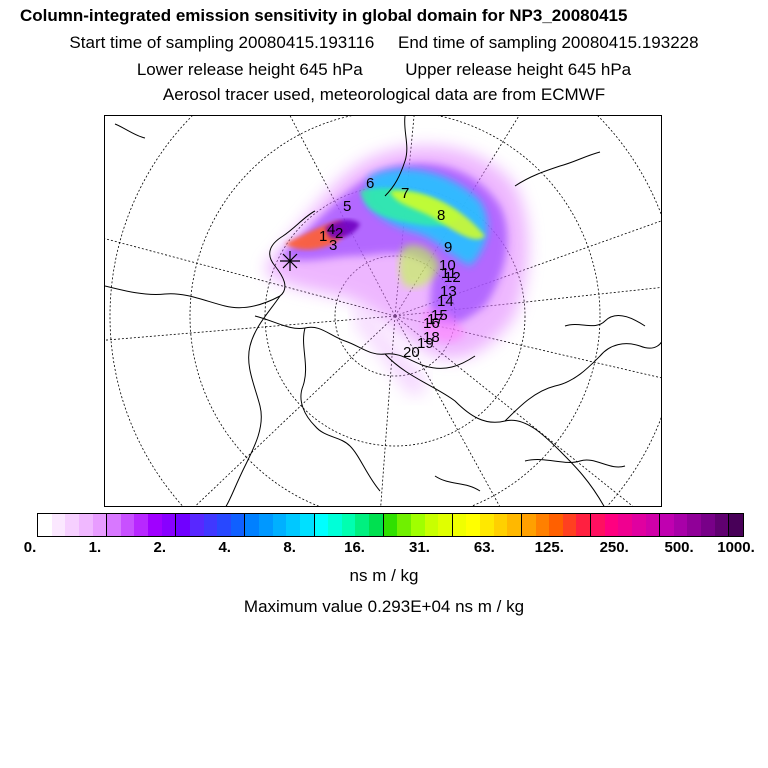  Describe the element at coordinates (384, 575) in the screenshot. I see `colorbar-unit: ns m / kg` at that location.